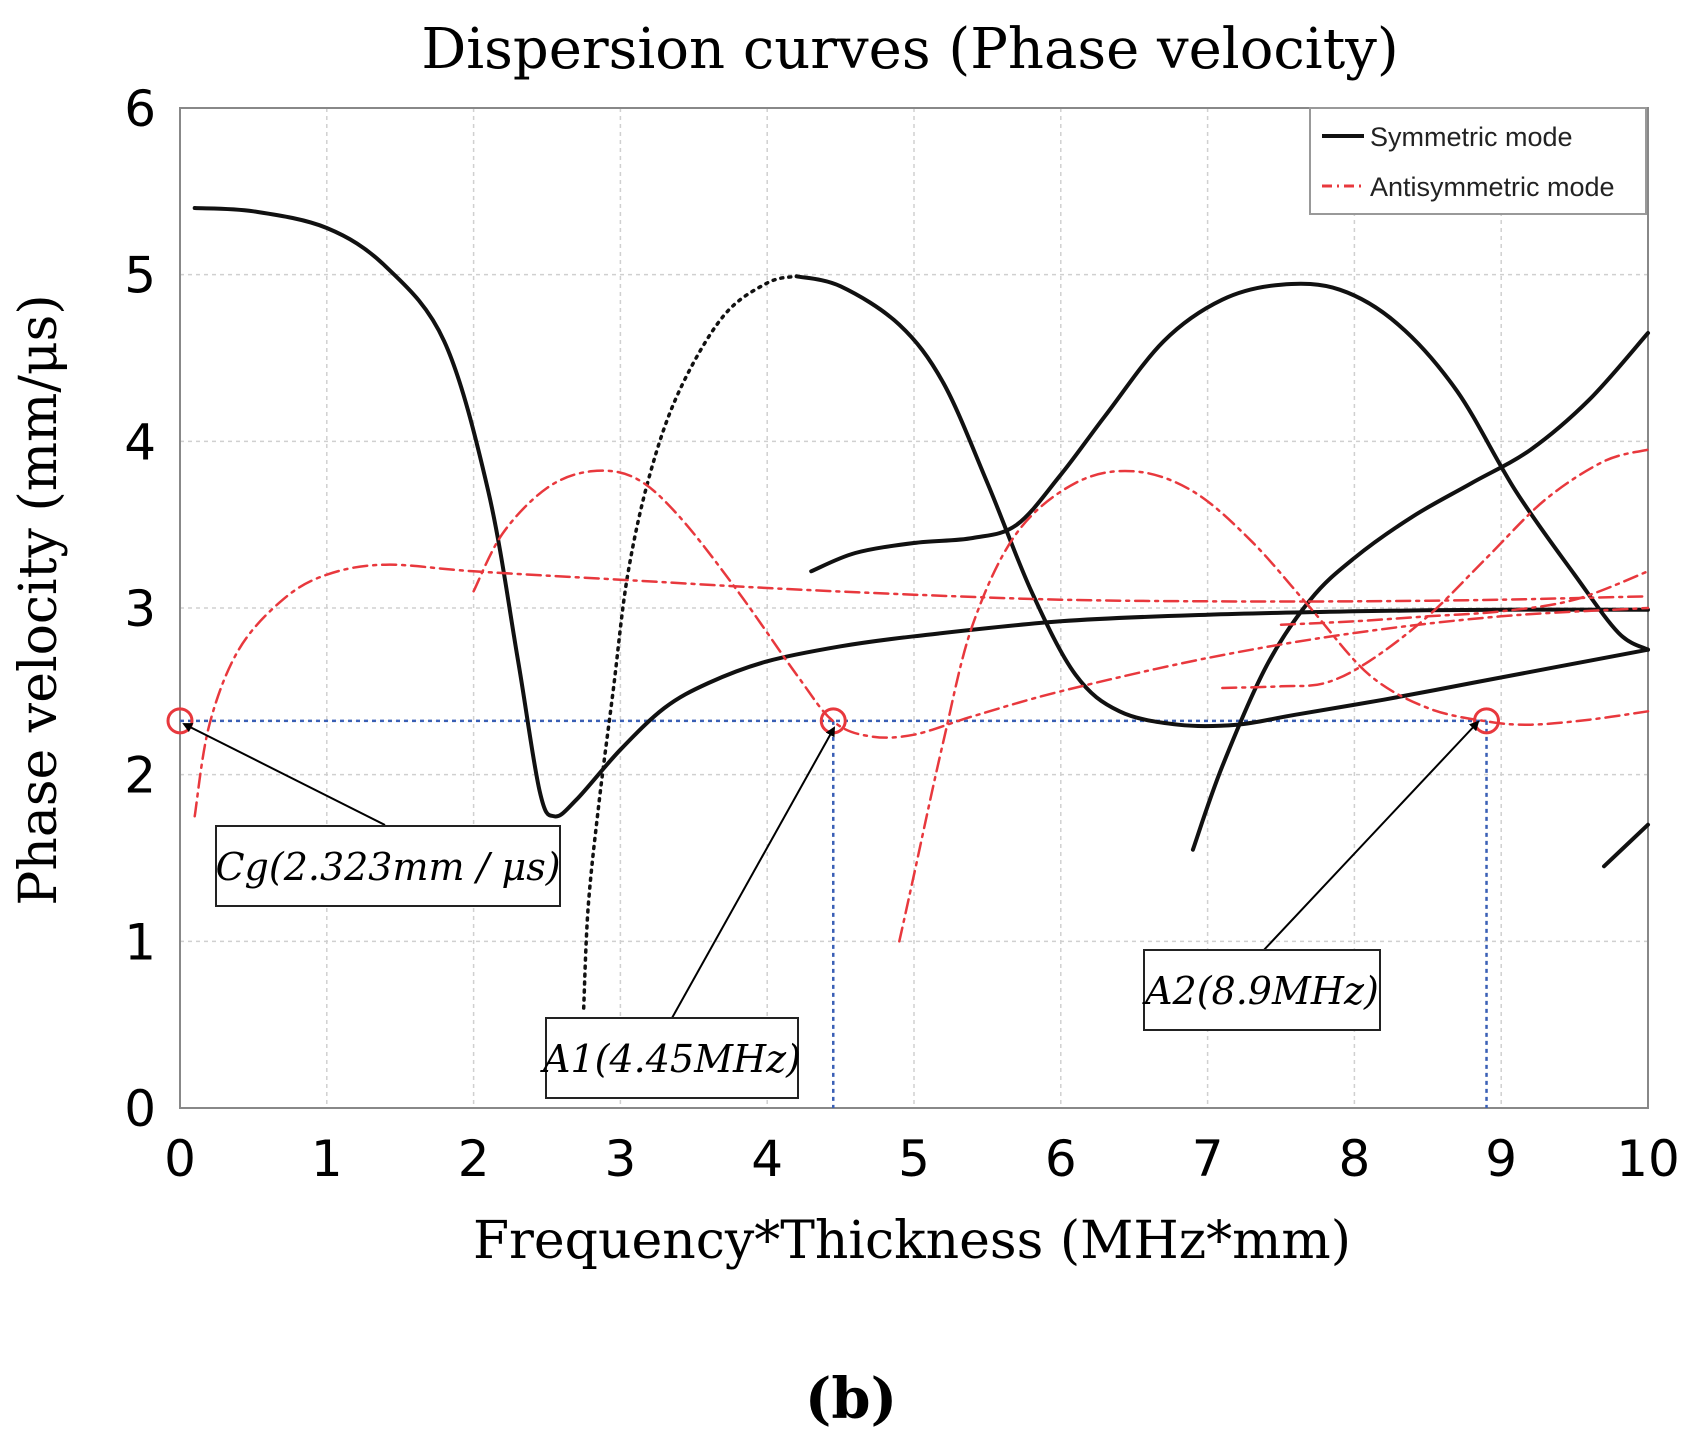  I want to click on y-tick-label-4: 4, so click(140, 442).